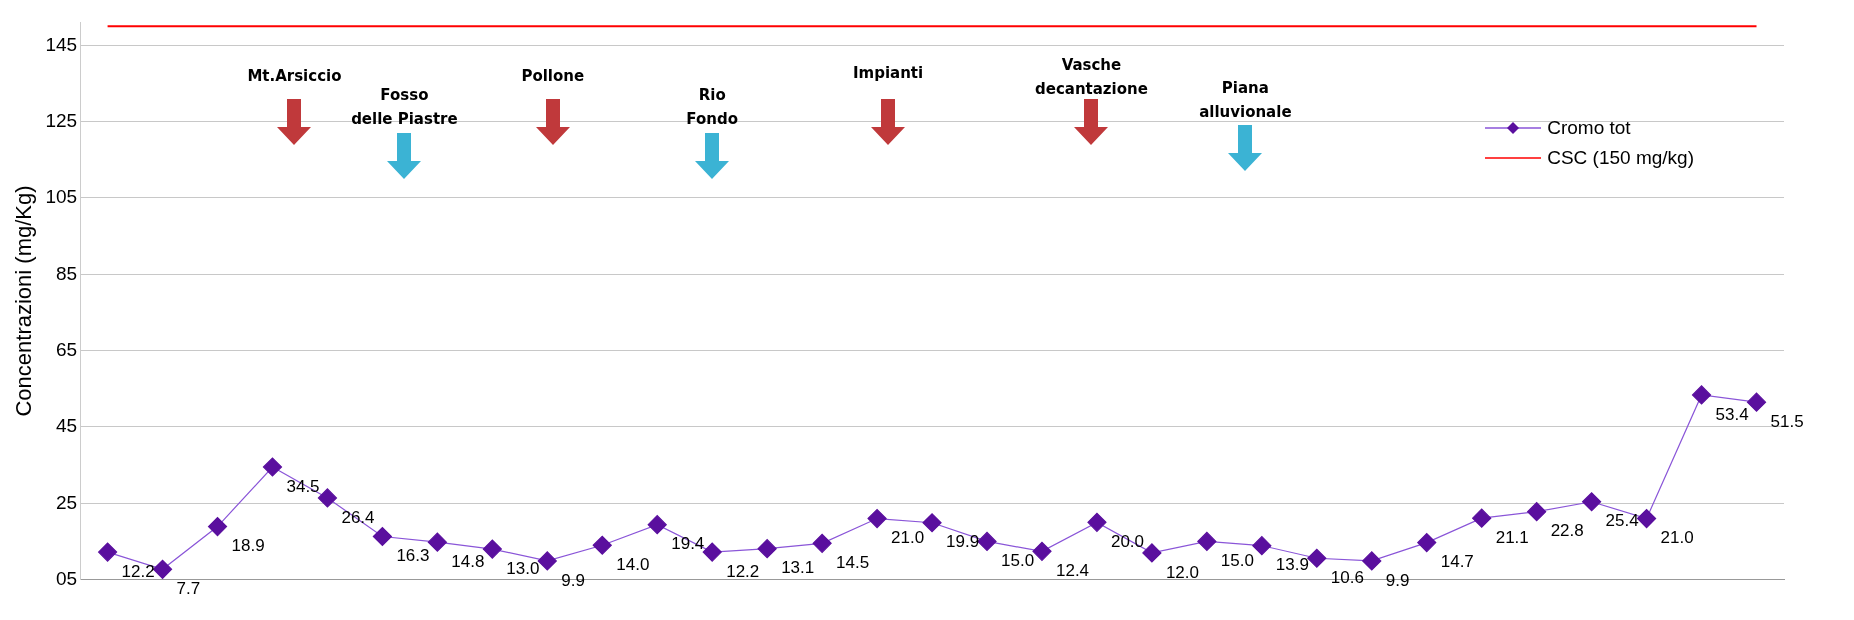  I want to click on y-tick-label: 85, so click(66, 273).